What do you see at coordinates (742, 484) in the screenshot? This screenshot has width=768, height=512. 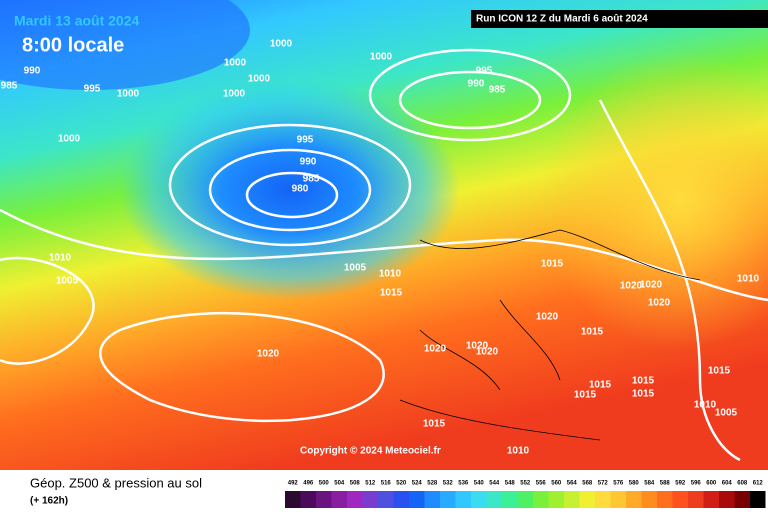 I see `legend-label: 608` at bounding box center [742, 484].